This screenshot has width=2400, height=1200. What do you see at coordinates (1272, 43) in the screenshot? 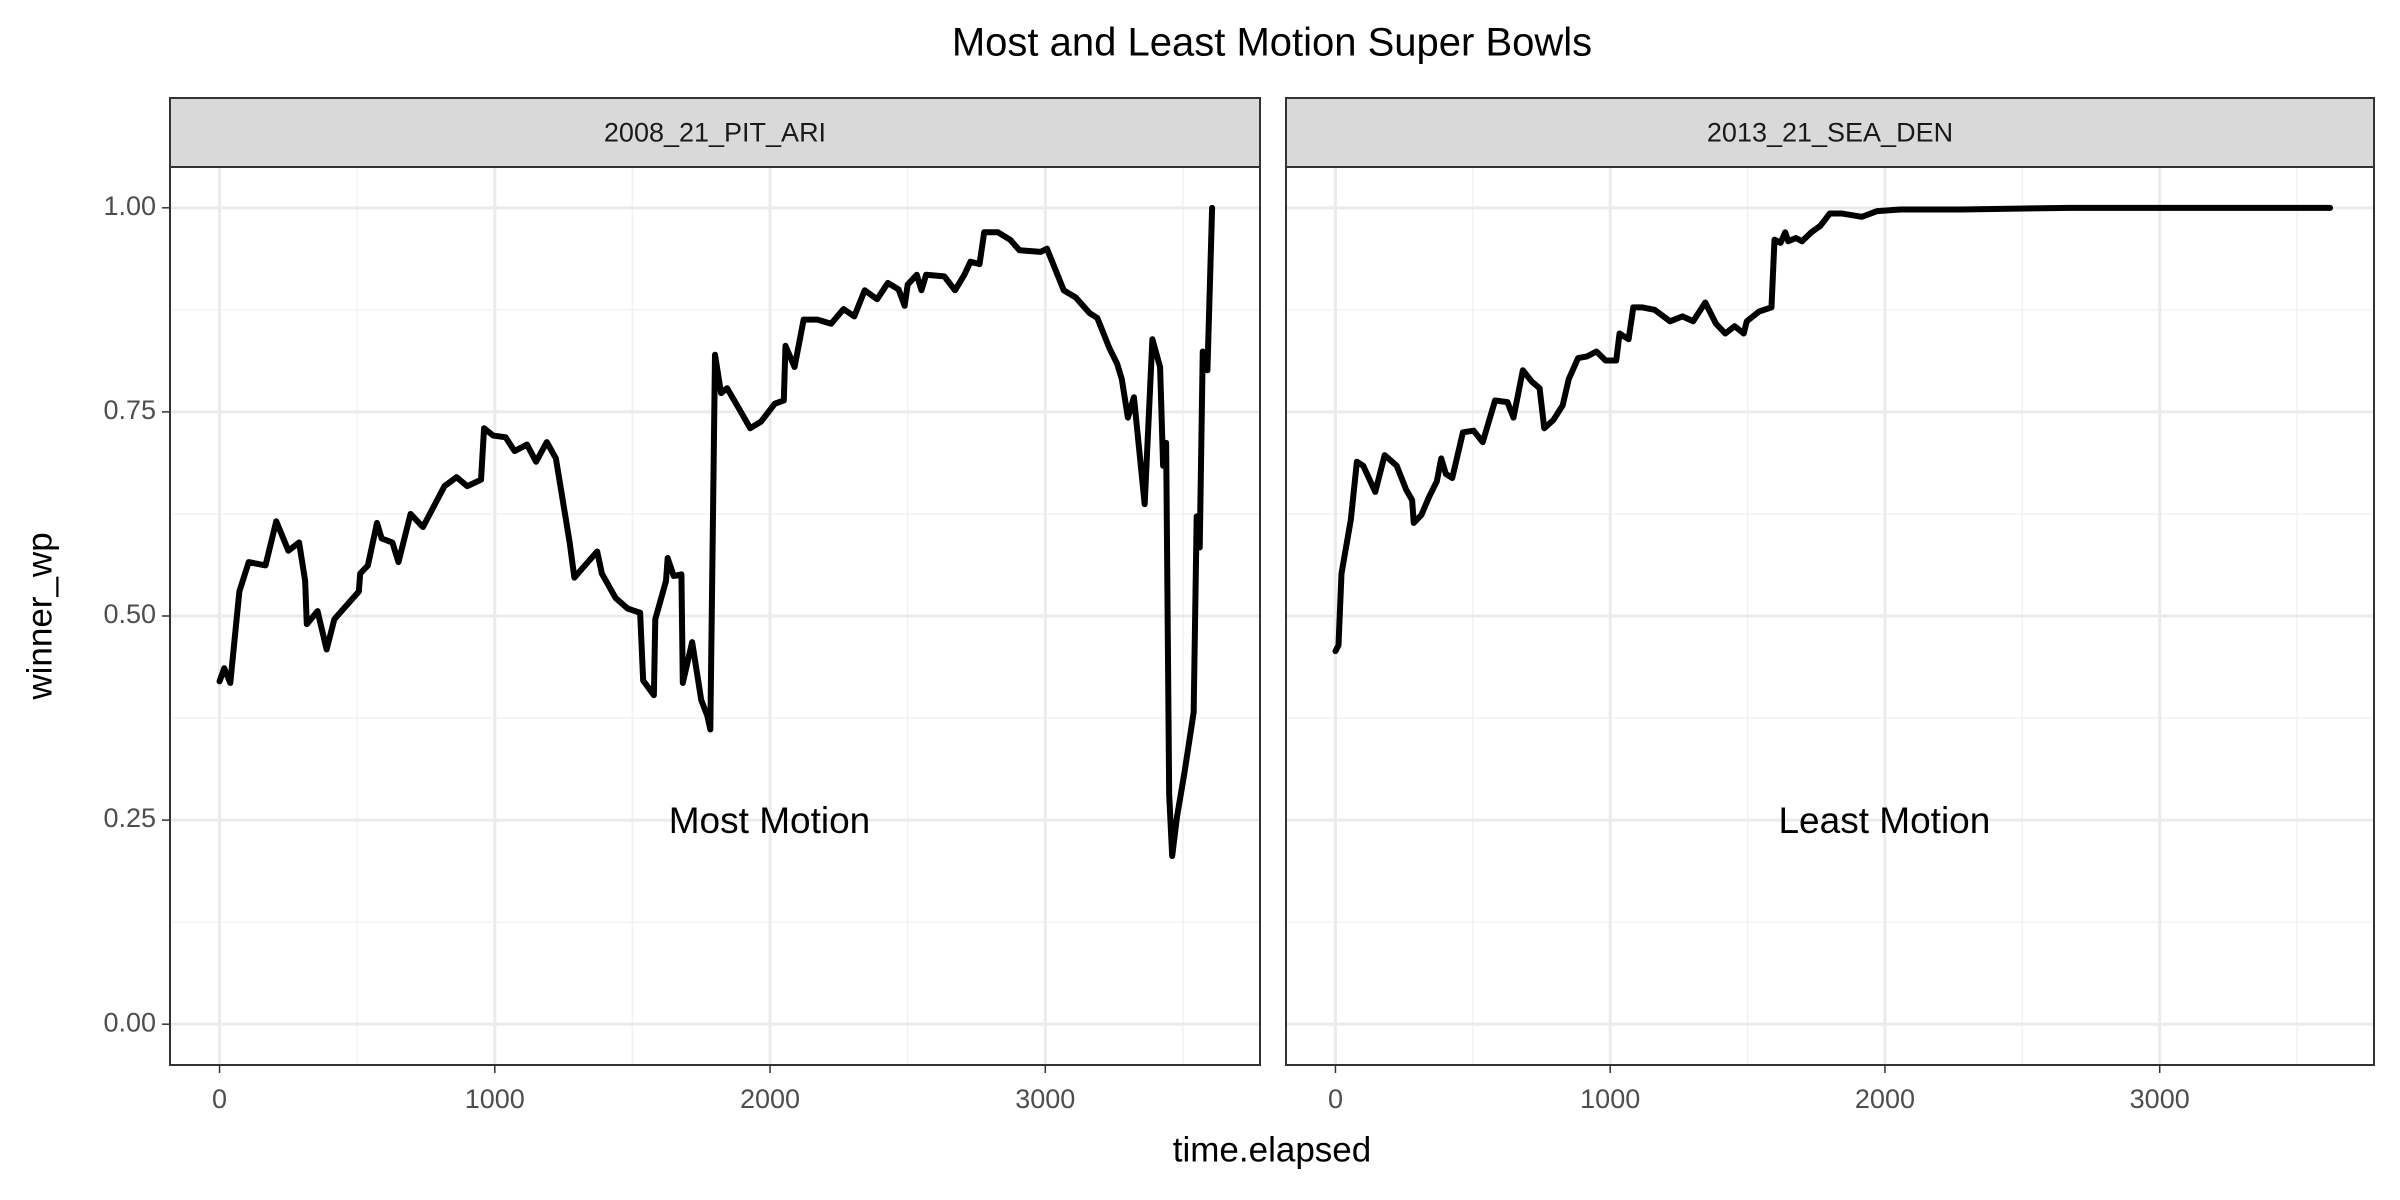
I see `chart-title: Most and Least Motion Super Bowls` at bounding box center [1272, 43].